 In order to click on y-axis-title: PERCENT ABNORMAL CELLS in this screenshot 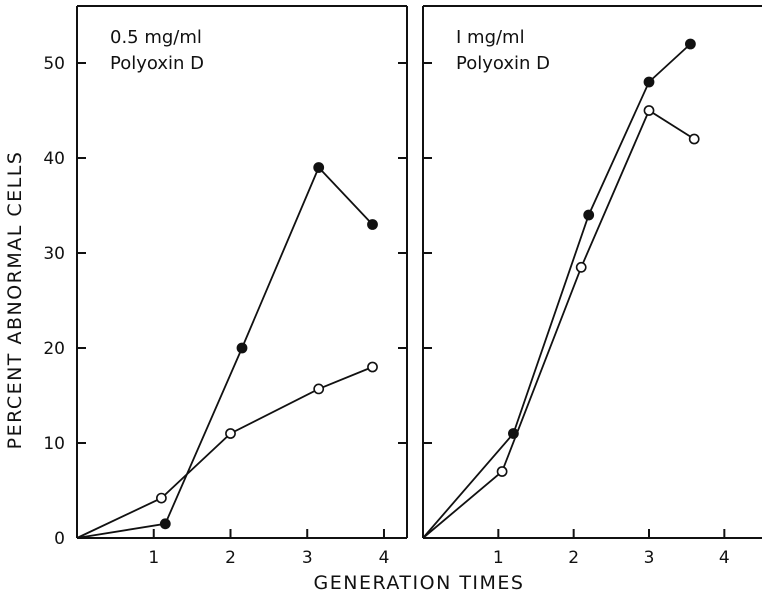, I will do `click(15, 300)`.